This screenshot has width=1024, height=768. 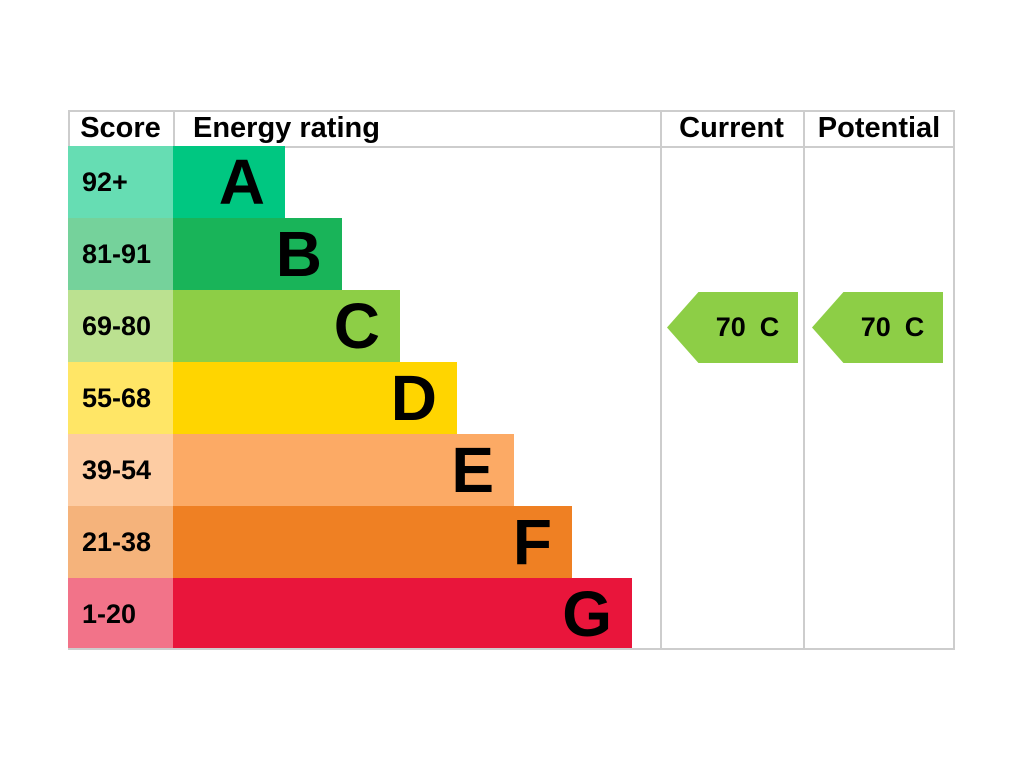 I want to click on current-rating-arrow: 70 C, so click(x=732, y=327).